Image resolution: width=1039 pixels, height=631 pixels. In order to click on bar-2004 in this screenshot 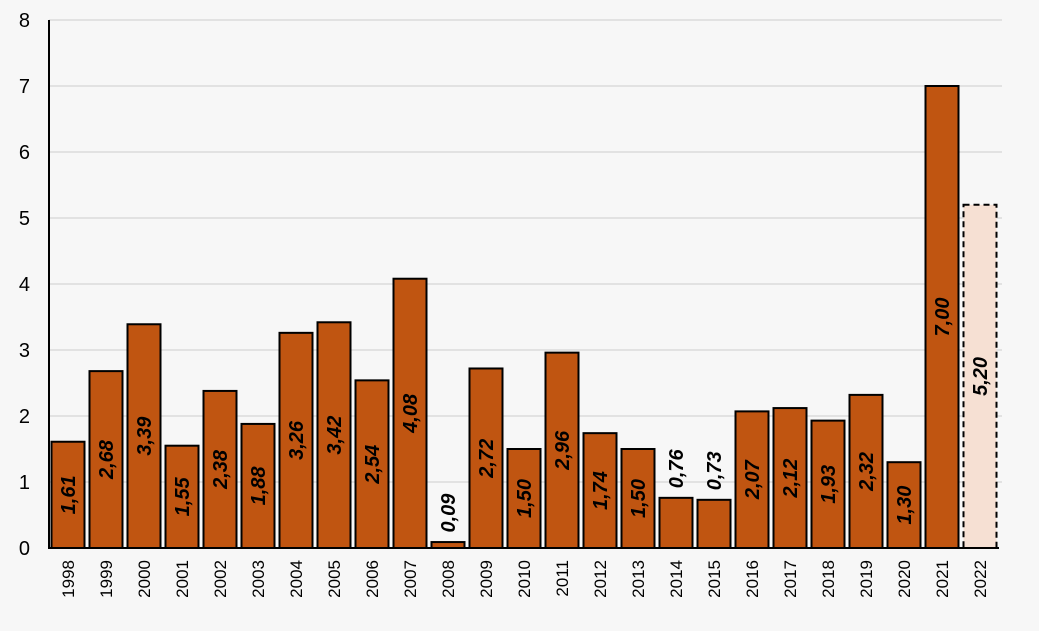, I will do `click(296, 440)`.